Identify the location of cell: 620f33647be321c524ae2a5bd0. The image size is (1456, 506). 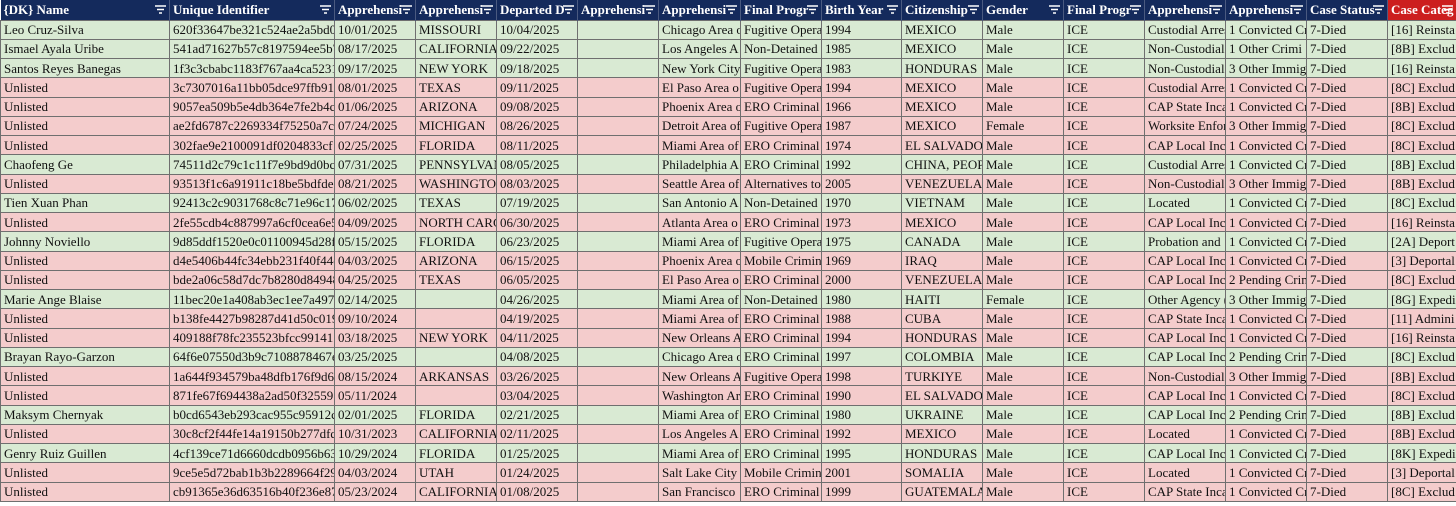
(252, 29).